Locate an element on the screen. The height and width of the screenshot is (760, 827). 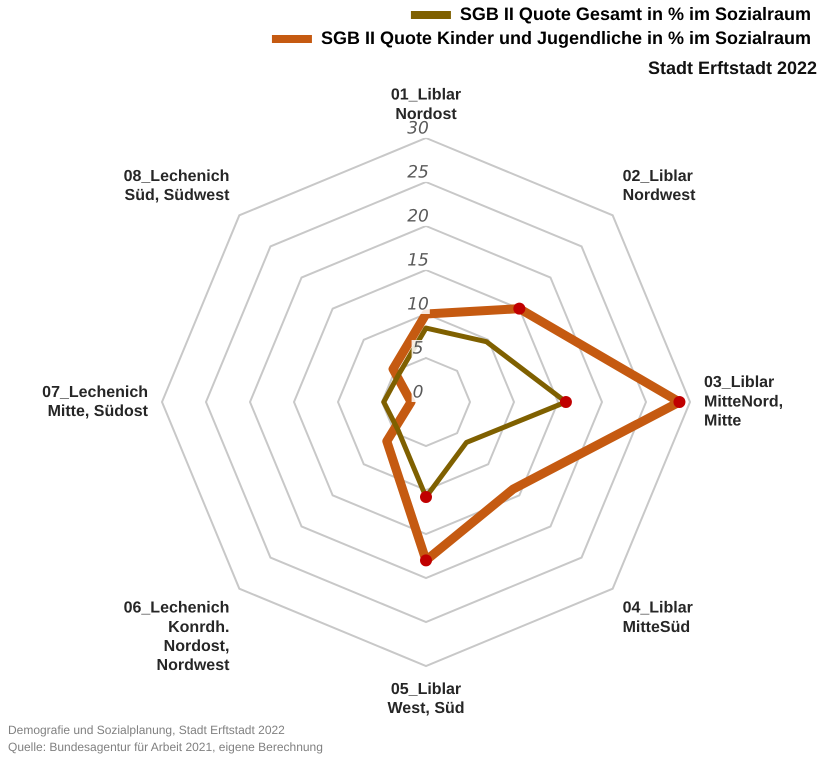
y-tick-label: 25 is located at coordinates (418, 172).